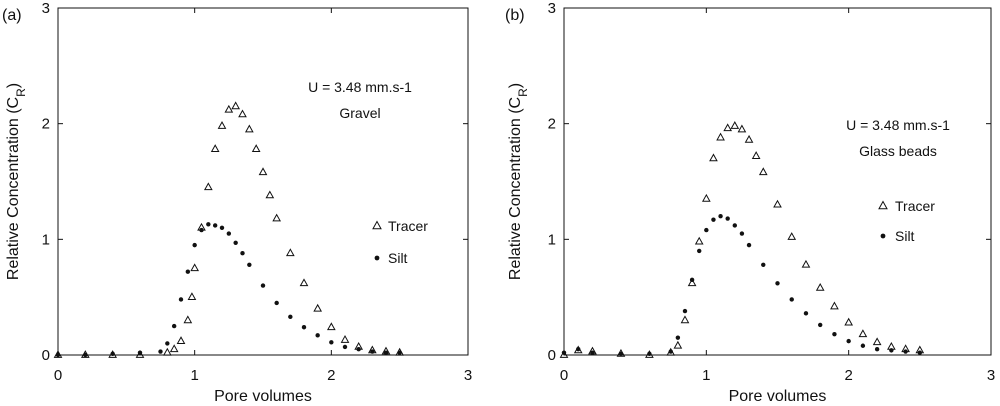 This screenshot has width=1000, height=406. I want to click on panel-label: (a), so click(12, 15).